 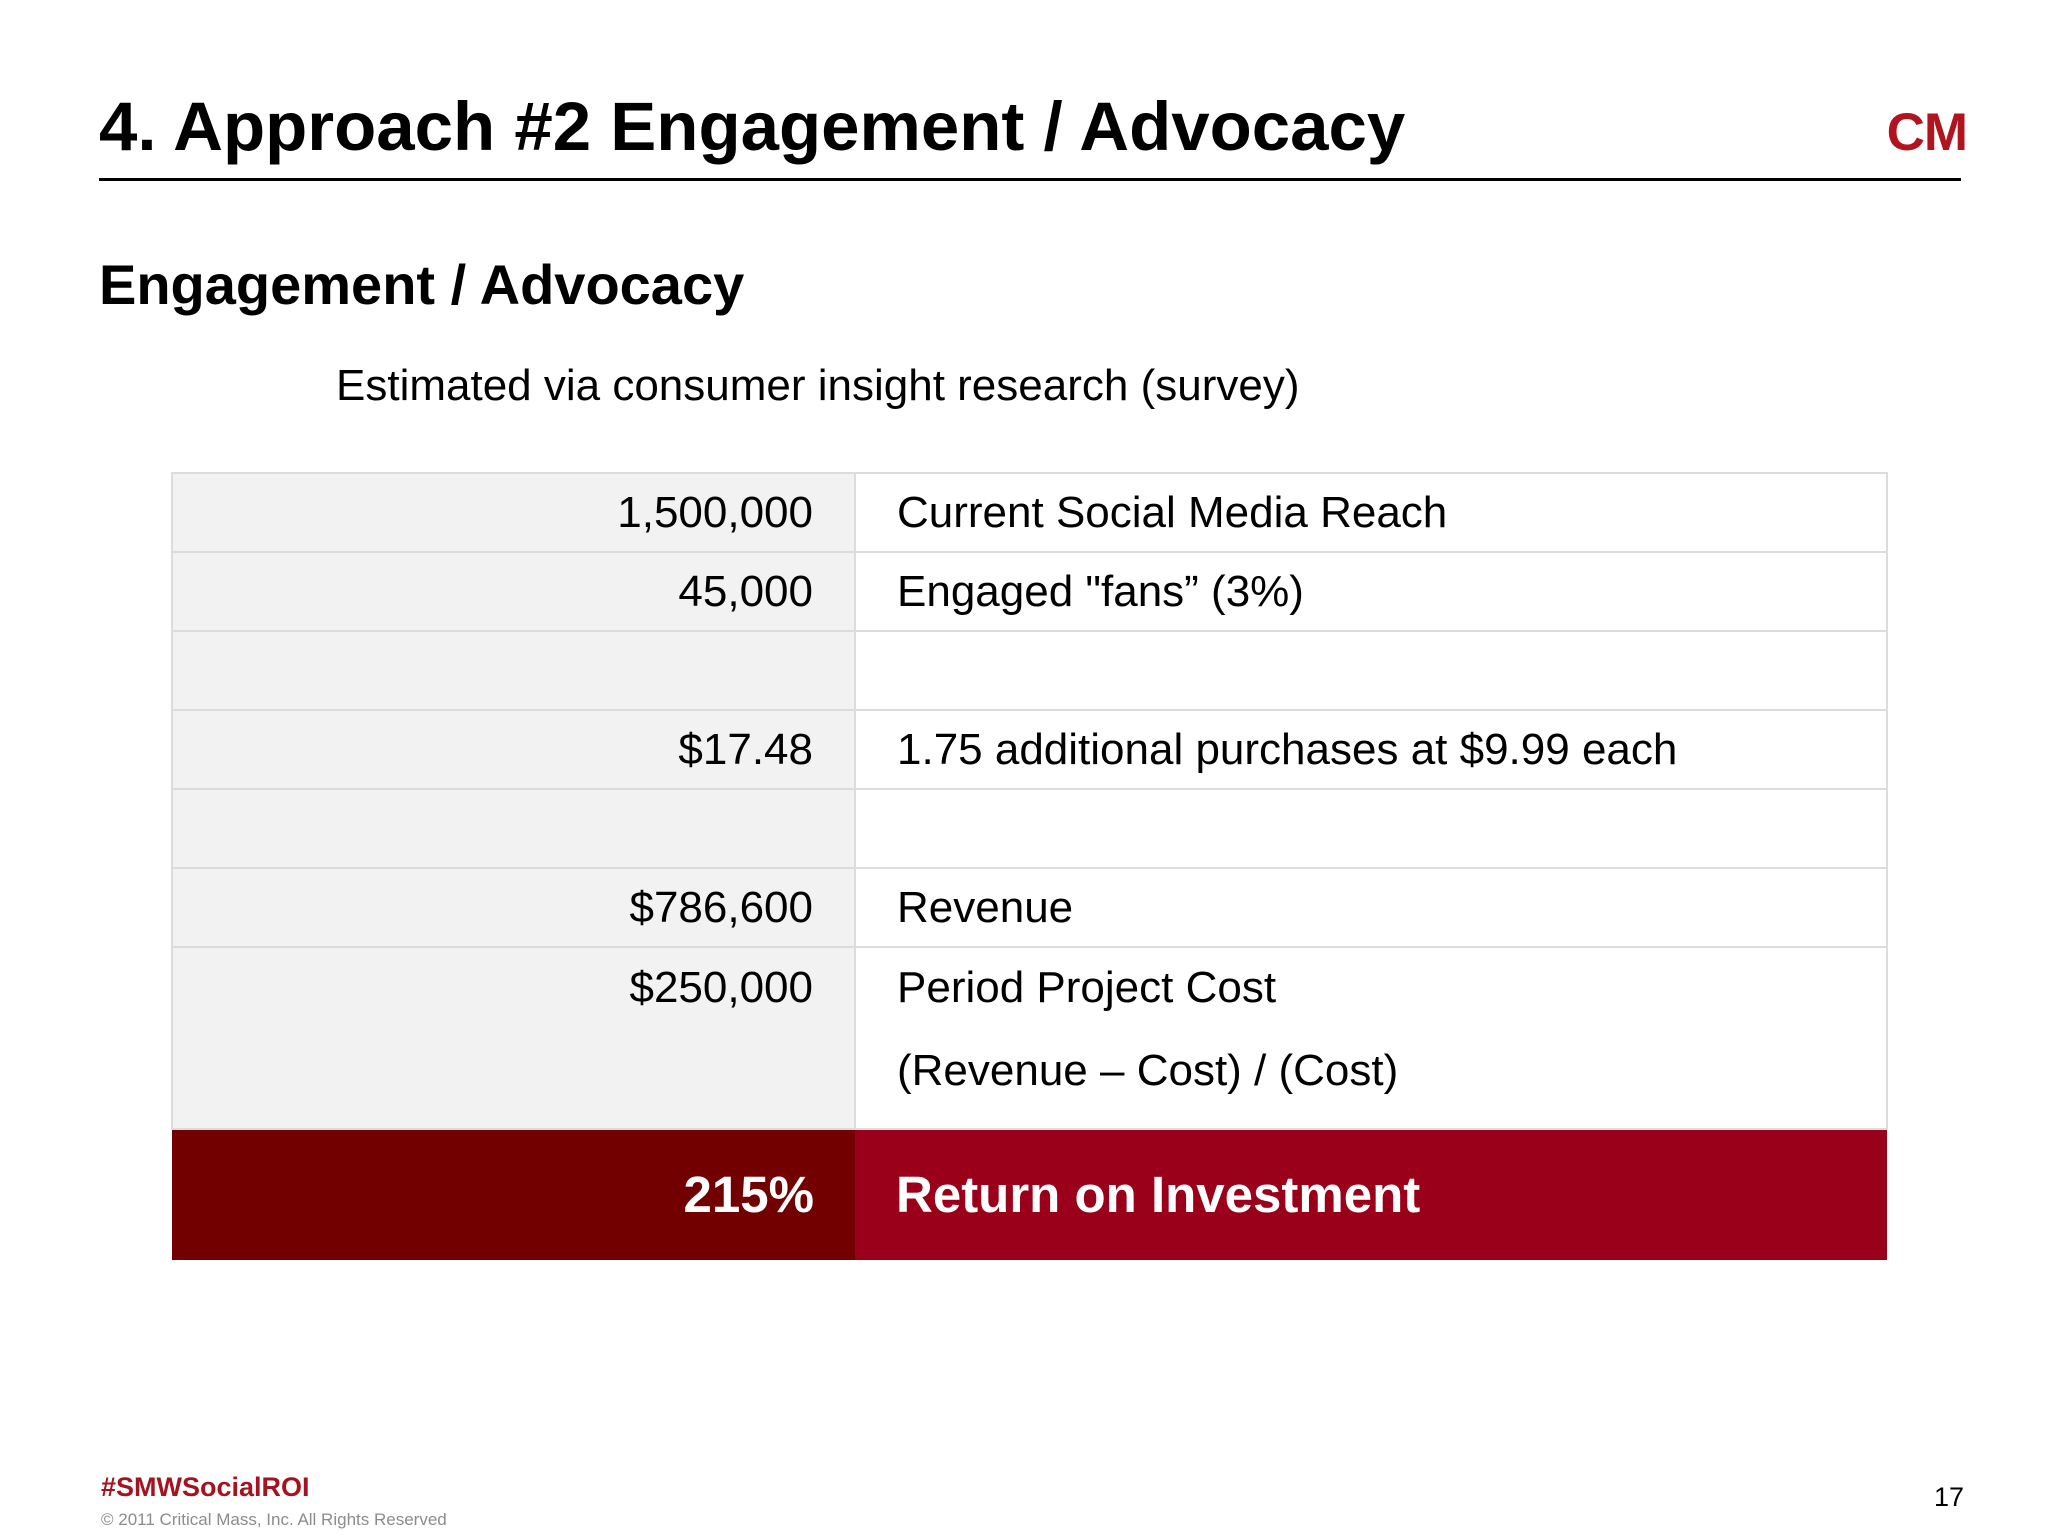 What do you see at coordinates (513, 907) in the screenshot?
I see `row-value: $786,600` at bounding box center [513, 907].